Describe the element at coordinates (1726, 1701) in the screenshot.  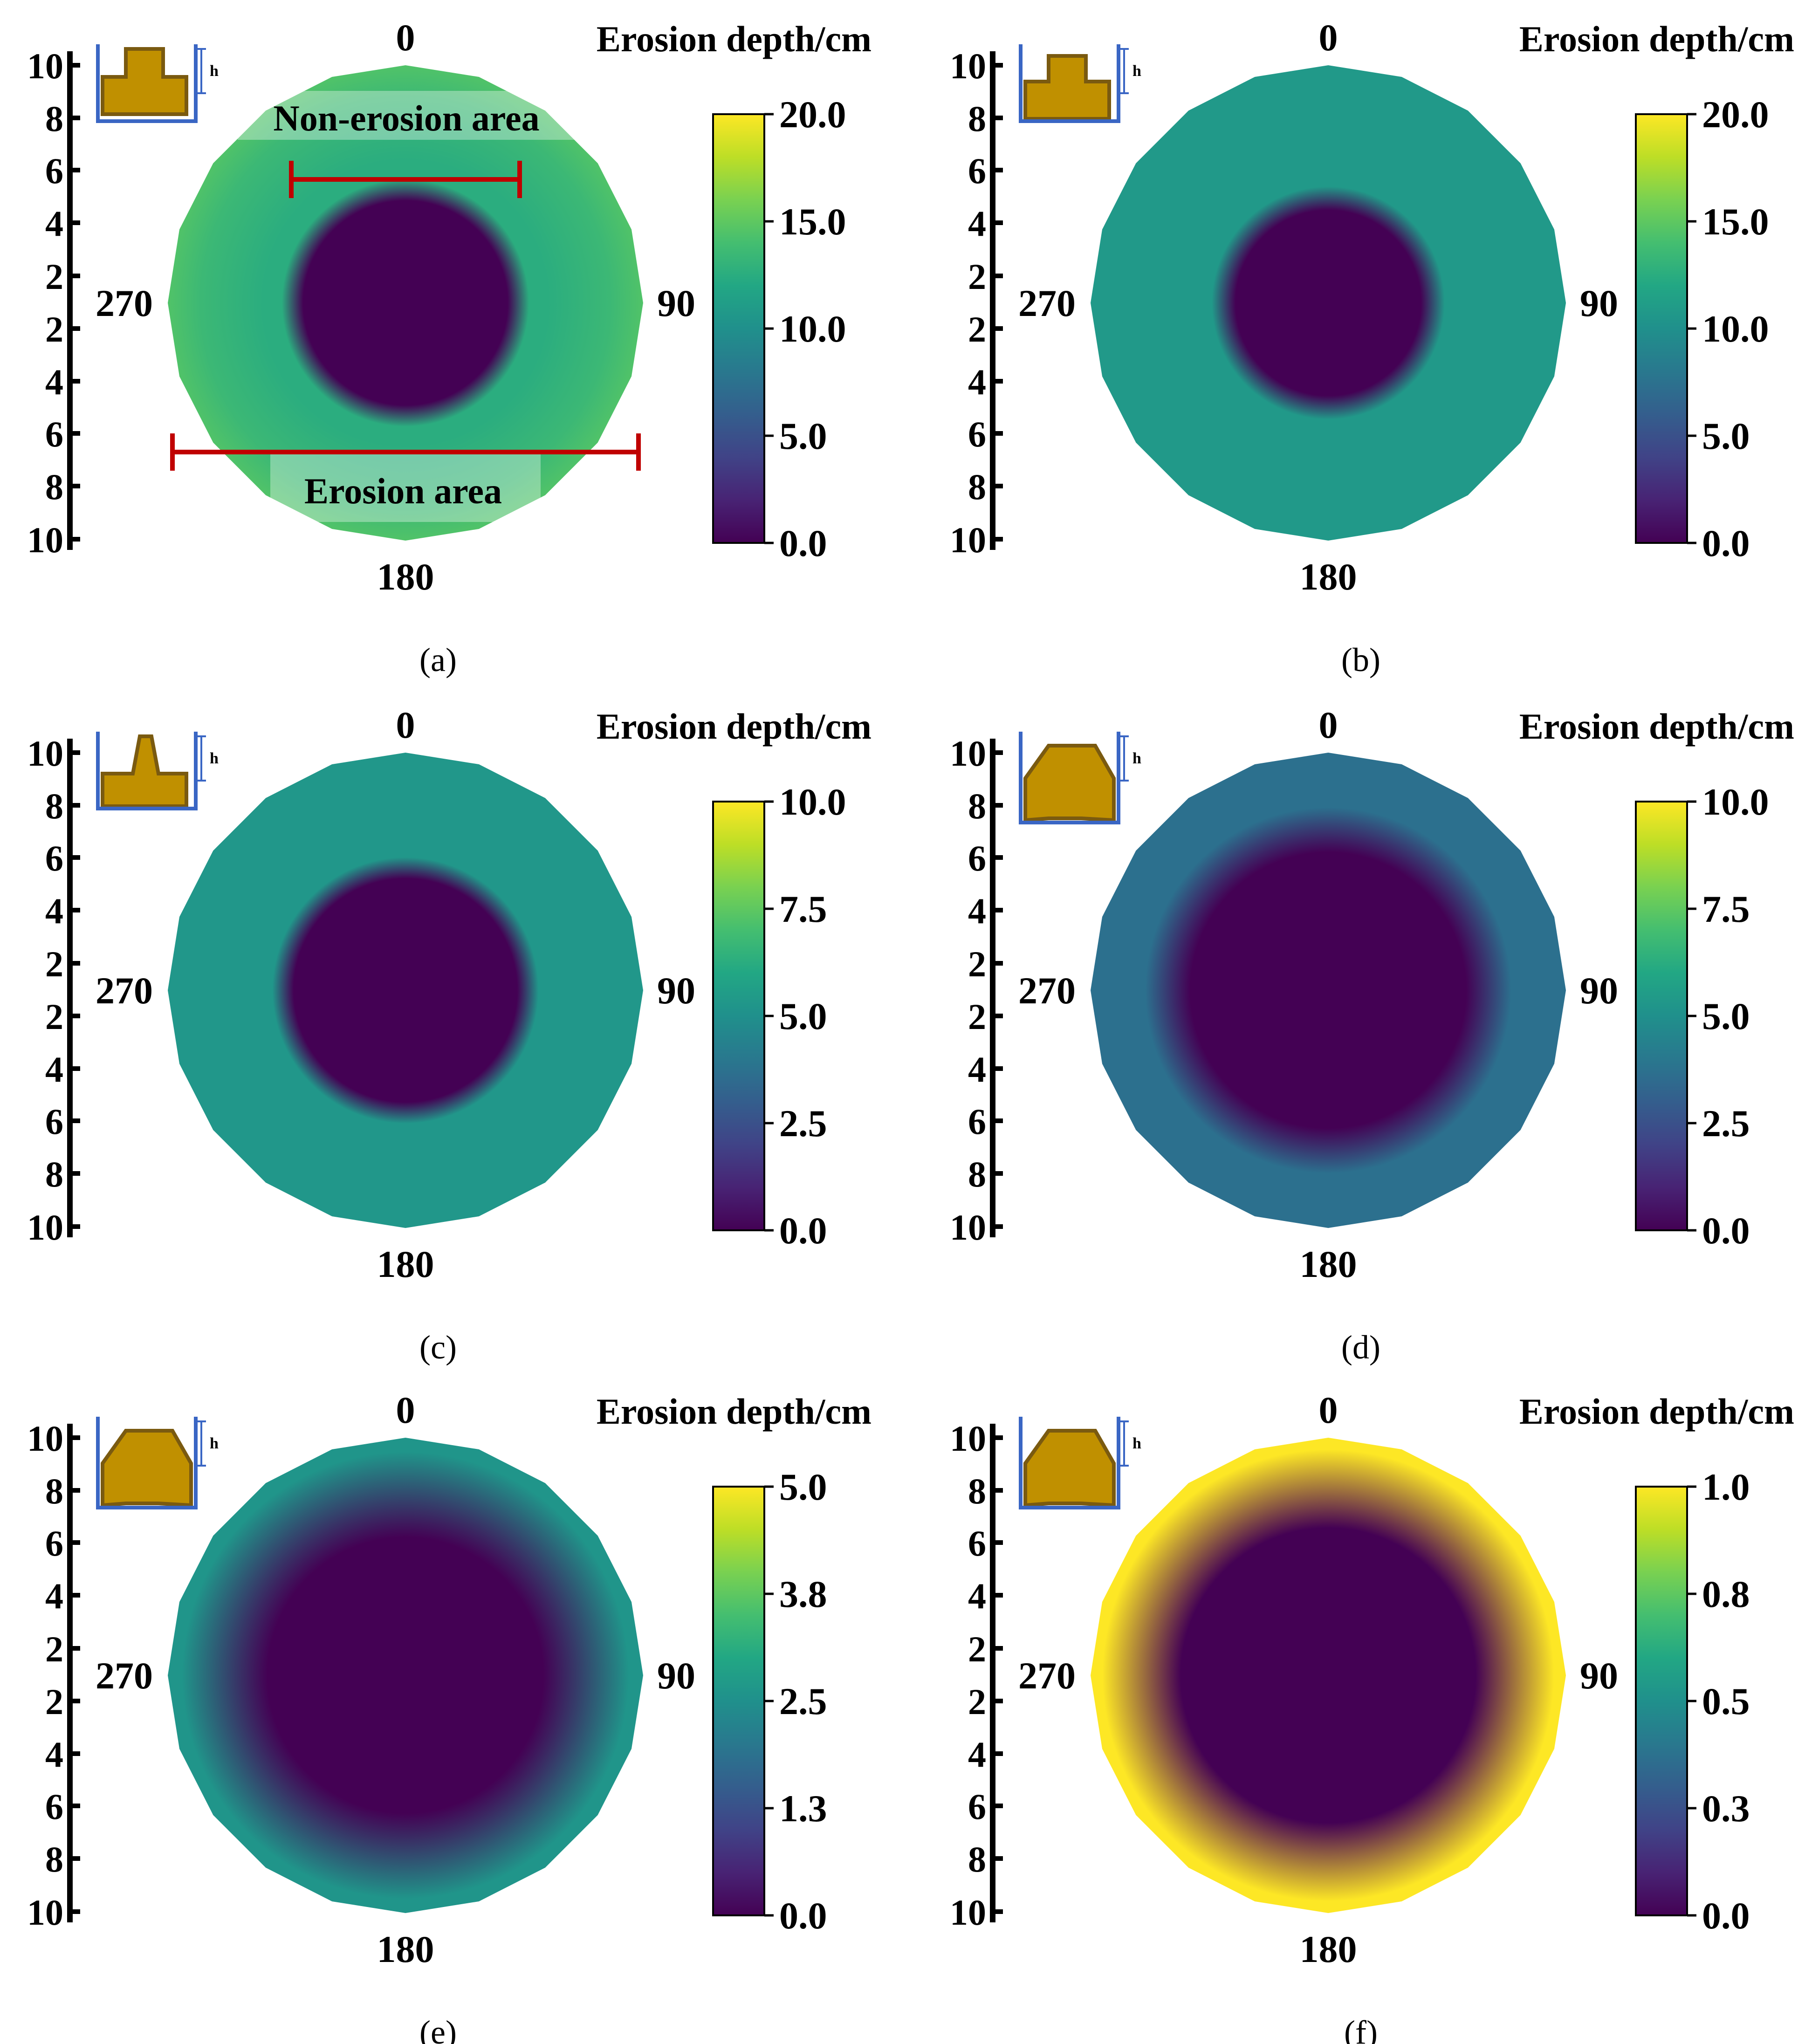
I see `colorbar-tick-label: 0.5` at that location.